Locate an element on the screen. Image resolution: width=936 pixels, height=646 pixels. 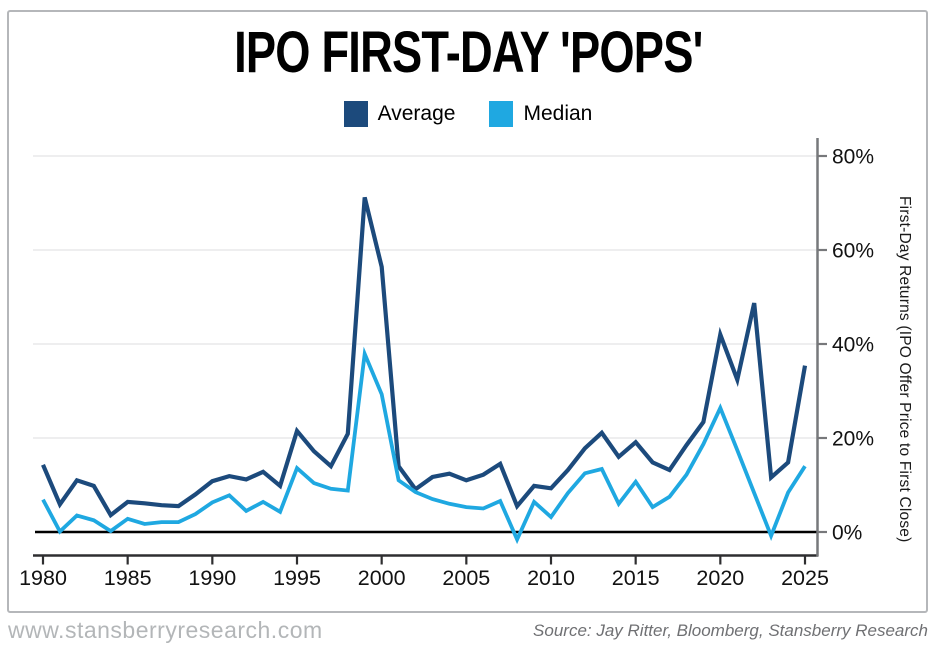
median-legend-swatch is located at coordinates (501, 114).